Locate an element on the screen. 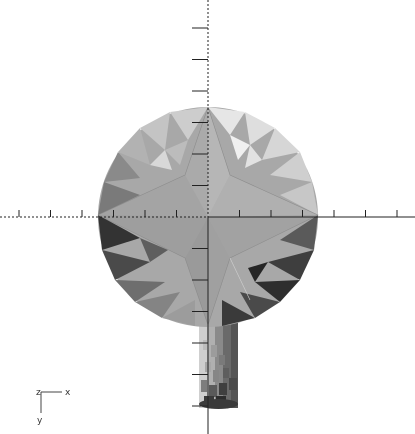 The image size is (415, 434). indicator-y-label: y is located at coordinates (40, 421).